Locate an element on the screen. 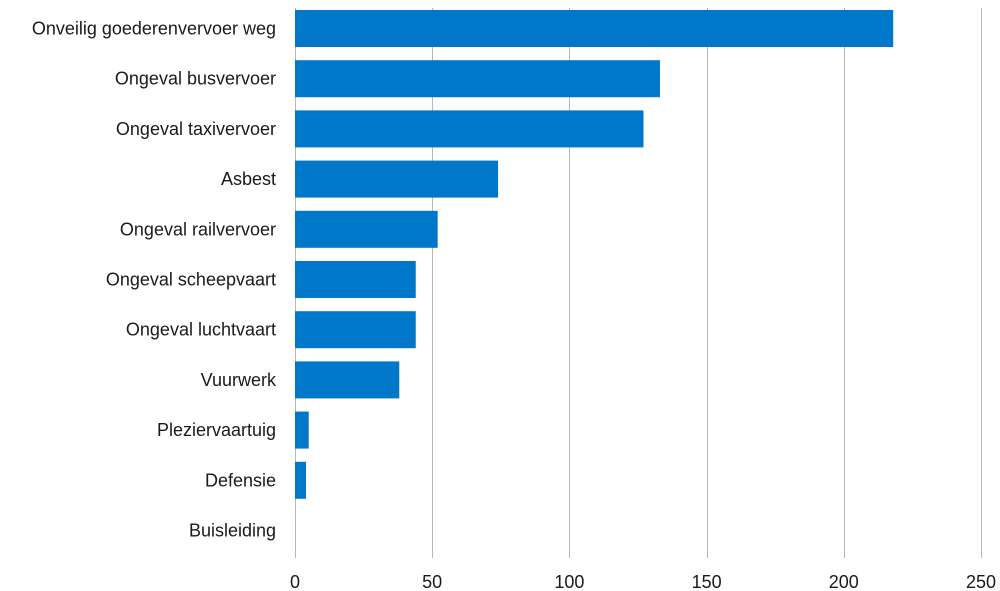 This screenshot has height=591, width=1000. category-label: Defensie is located at coordinates (240, 480).